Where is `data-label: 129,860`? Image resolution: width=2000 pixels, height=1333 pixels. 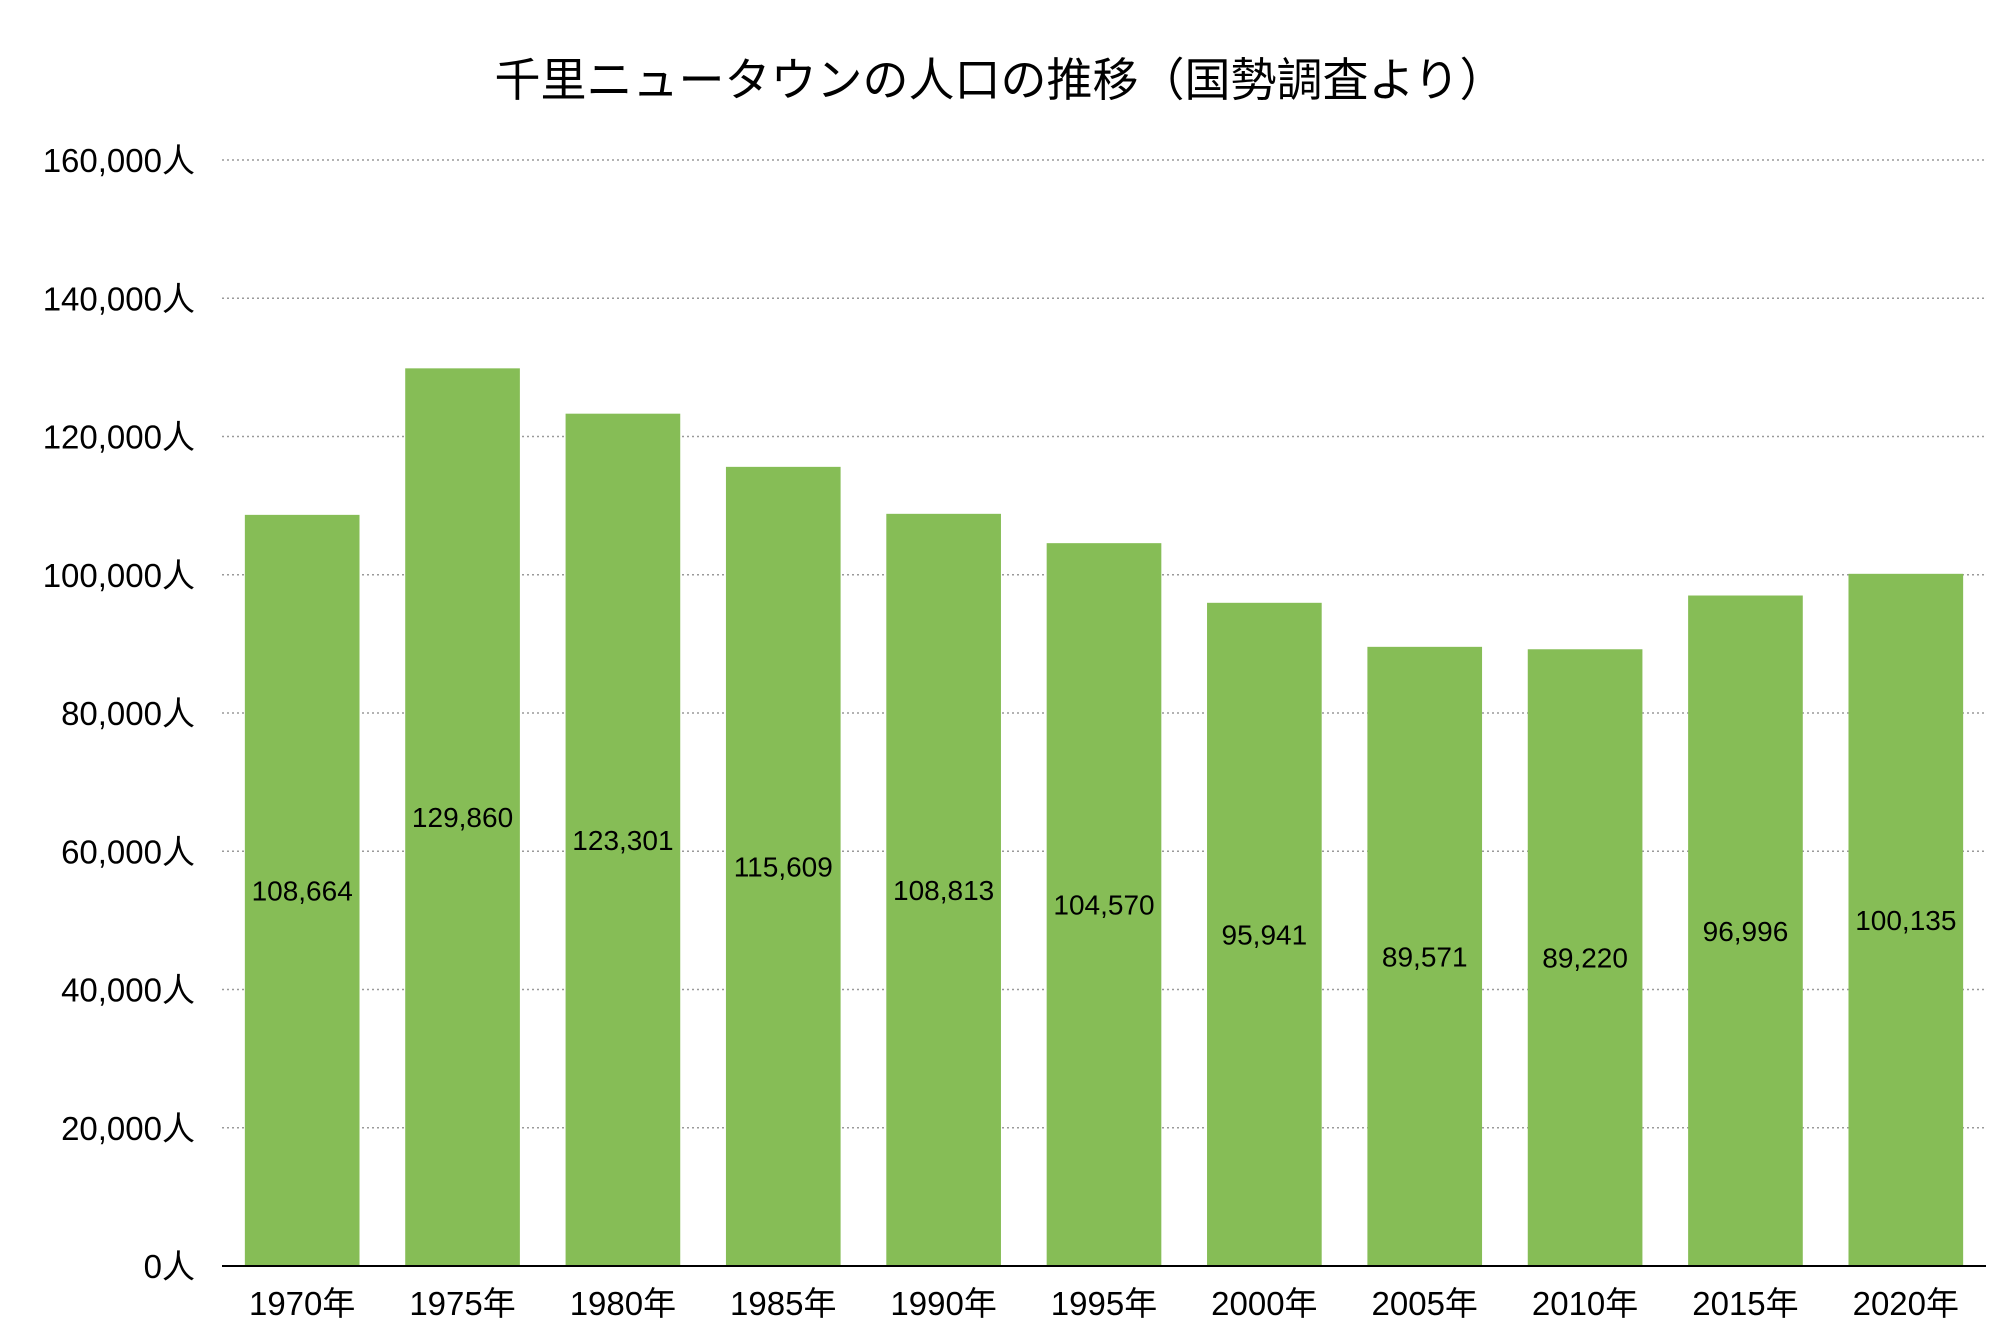
data-label: 129,860 is located at coordinates (462, 817).